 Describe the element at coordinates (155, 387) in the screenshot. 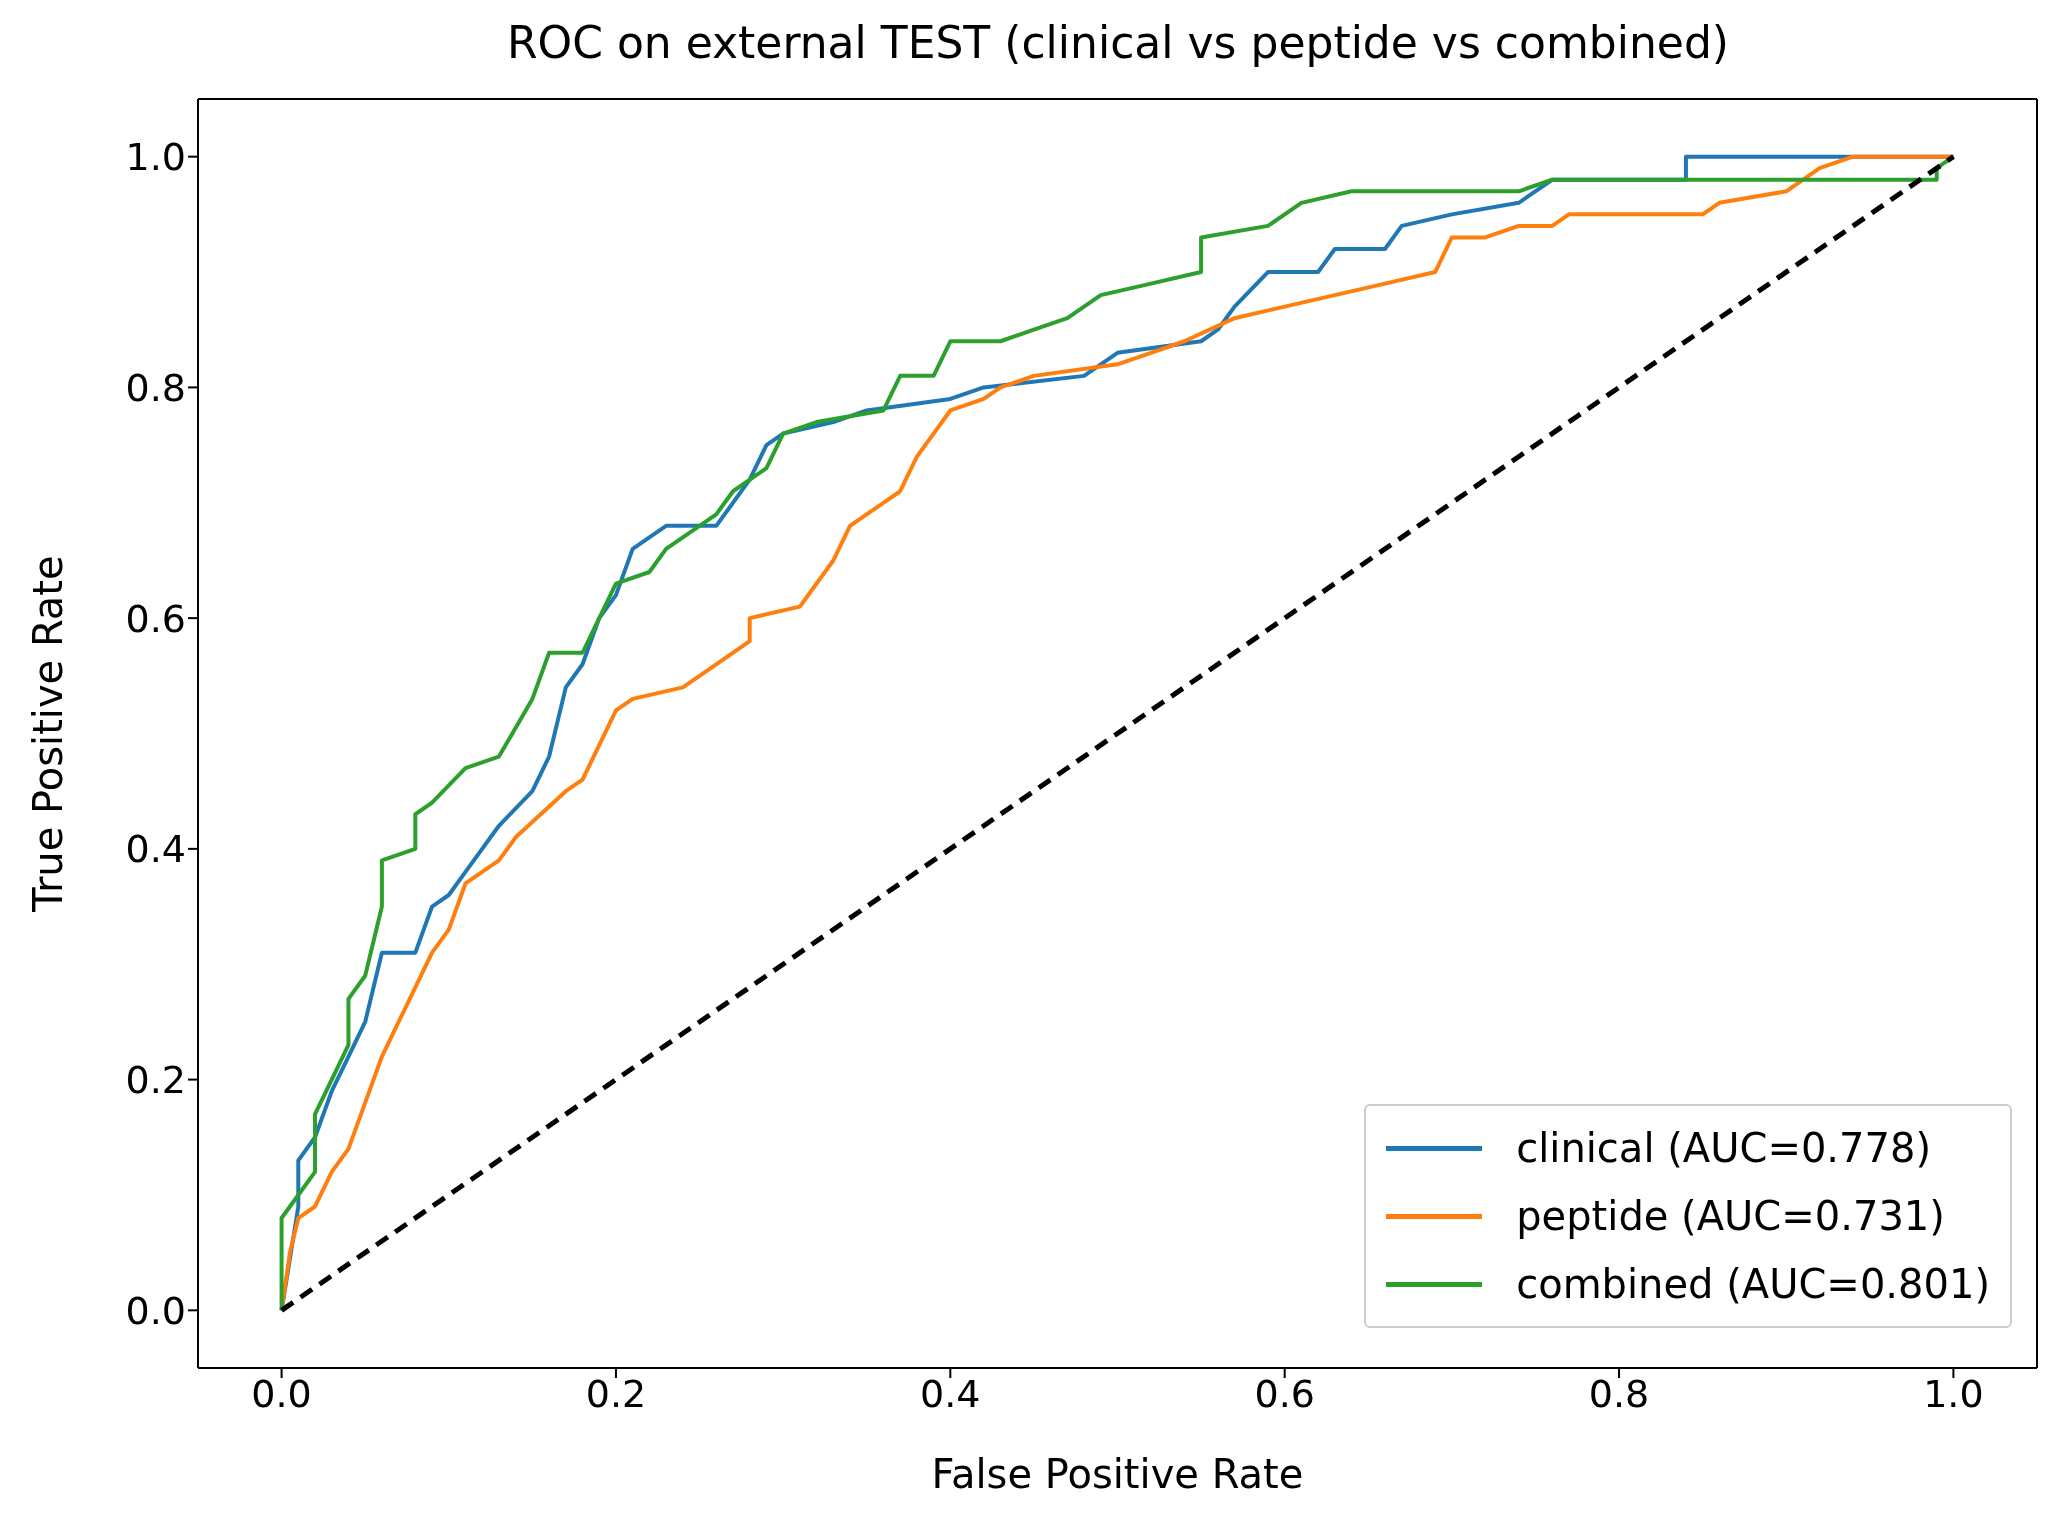

I see `y-tick-label: 0.8` at that location.